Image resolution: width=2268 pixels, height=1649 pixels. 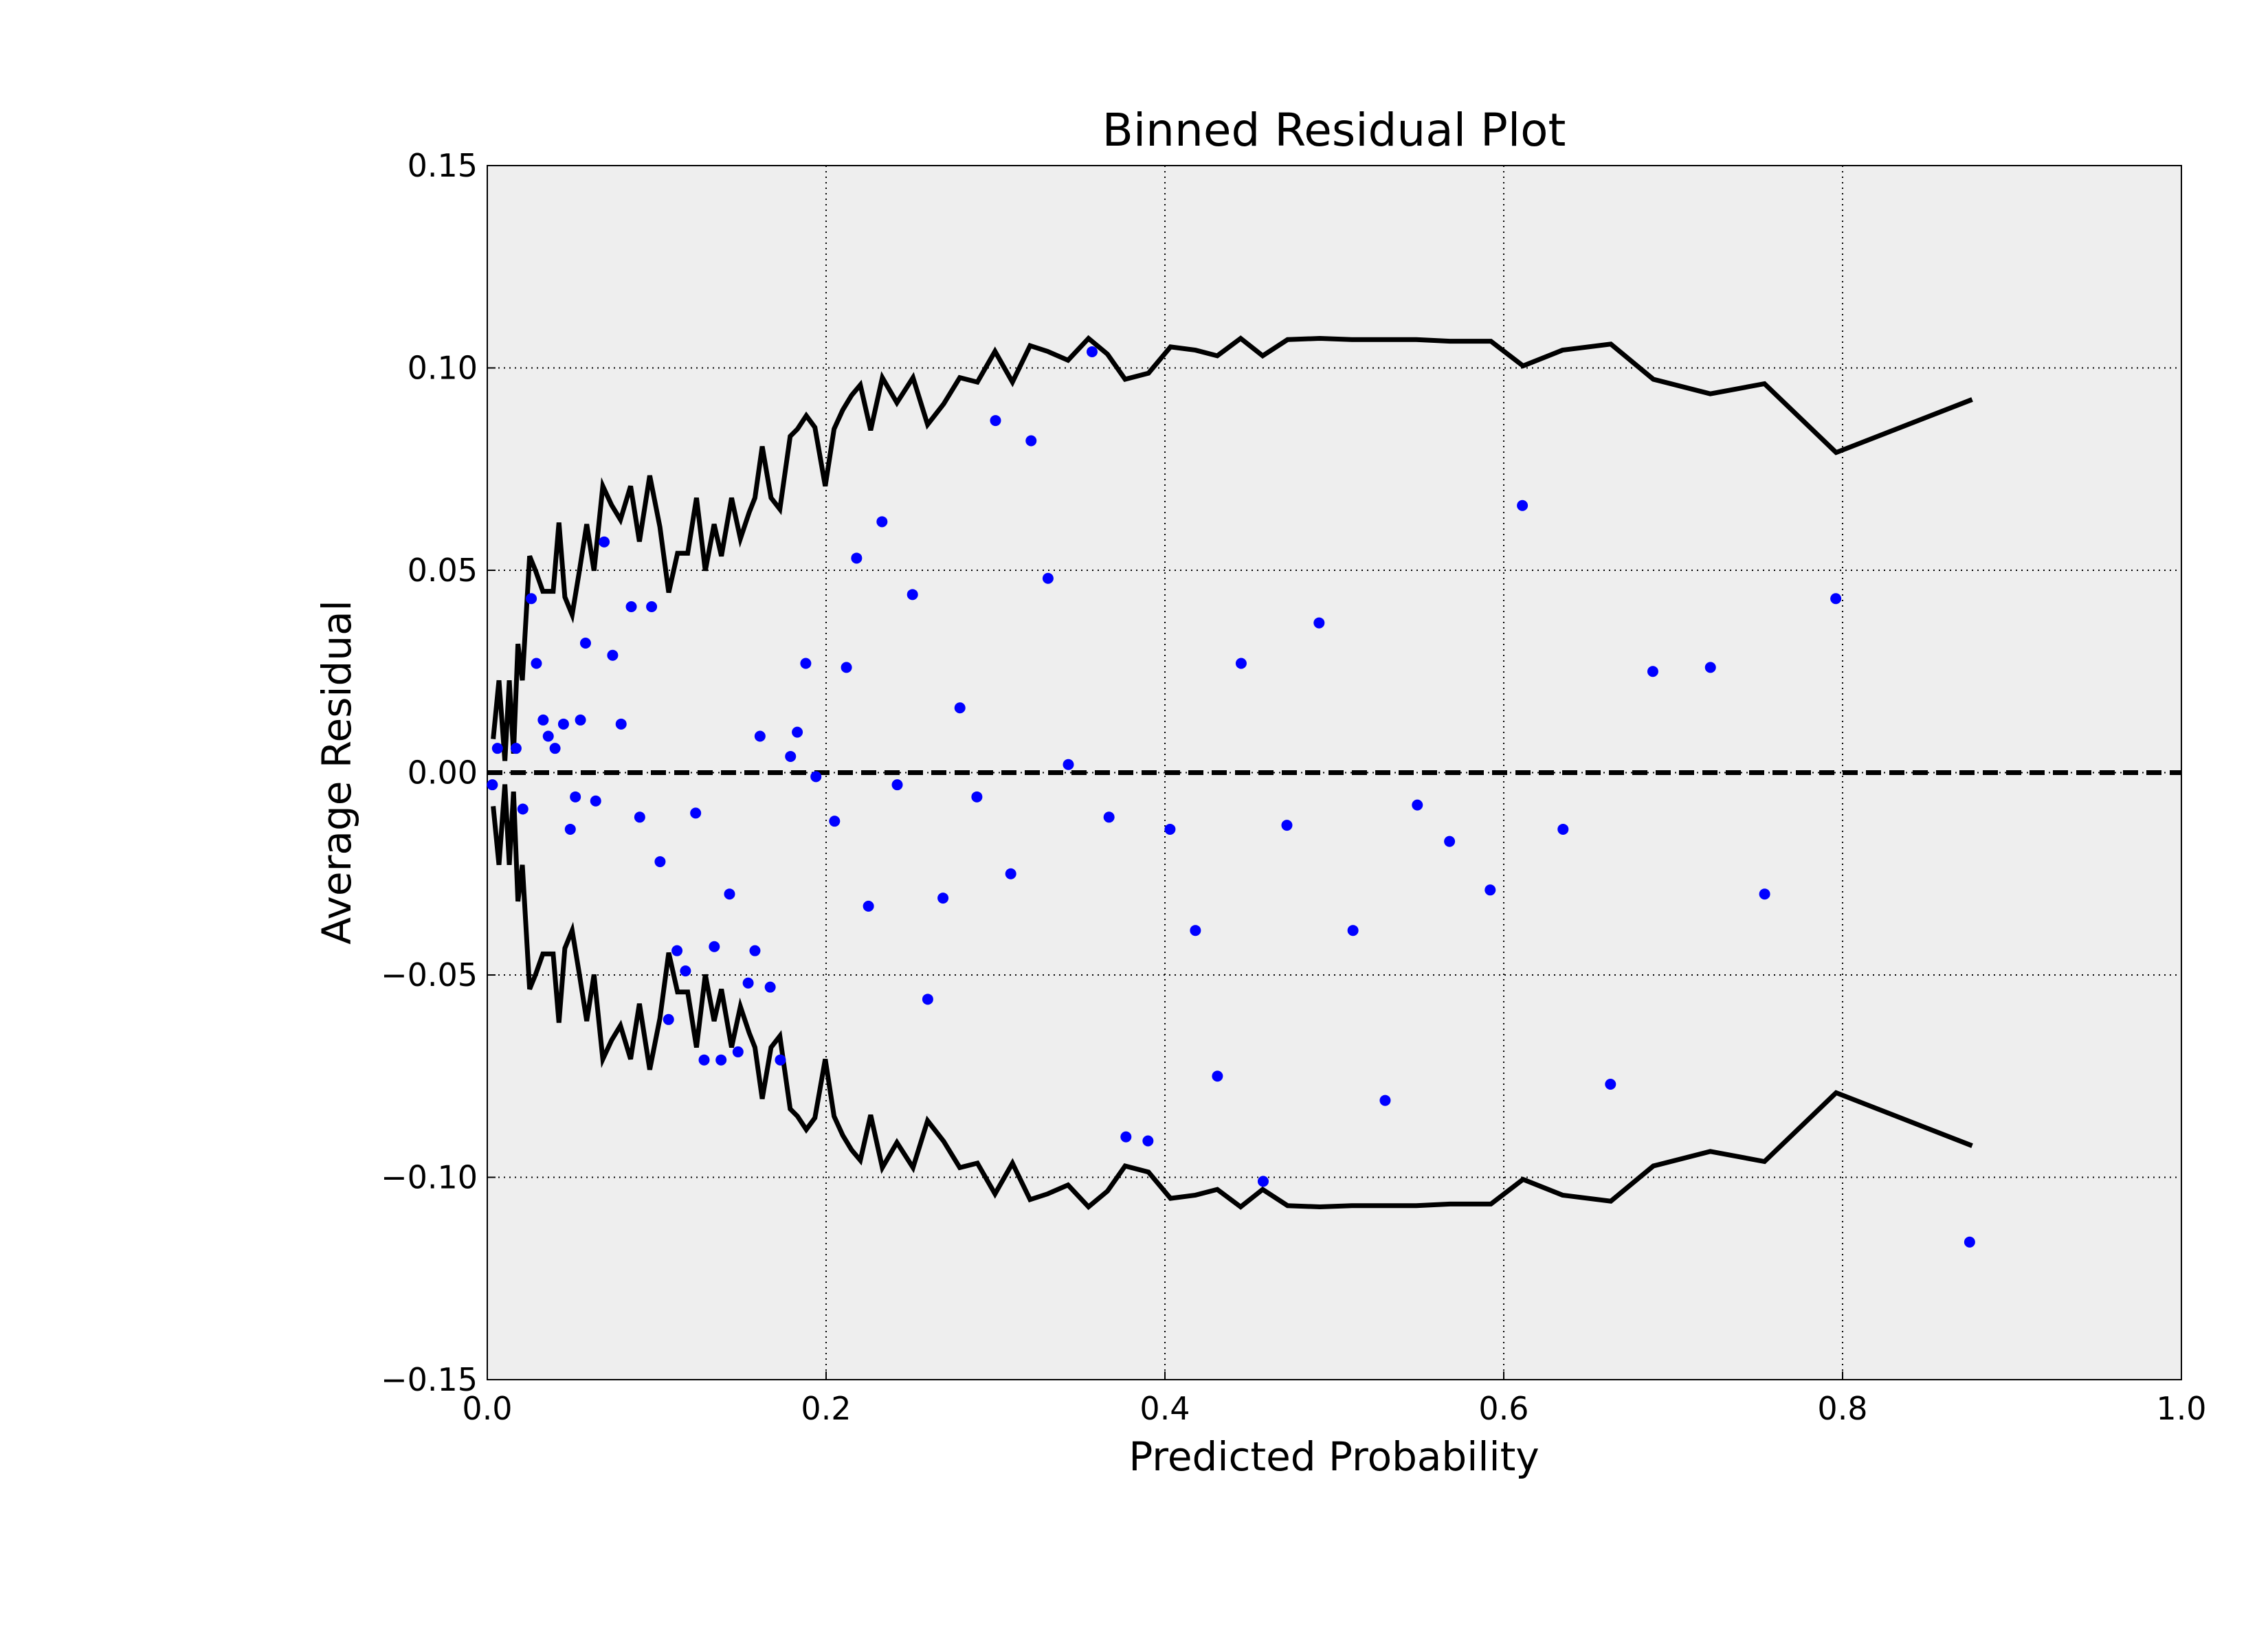 What do you see at coordinates (826, 1408) in the screenshot?
I see `x-tick-label: 0.2` at bounding box center [826, 1408].